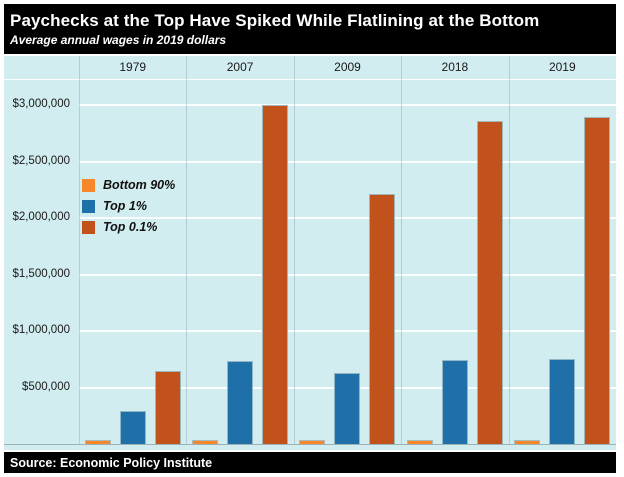 Image resolution: width=624 pixels, height=477 pixels. What do you see at coordinates (347, 319) in the screenshot?
I see `bar-group-2009` at bounding box center [347, 319].